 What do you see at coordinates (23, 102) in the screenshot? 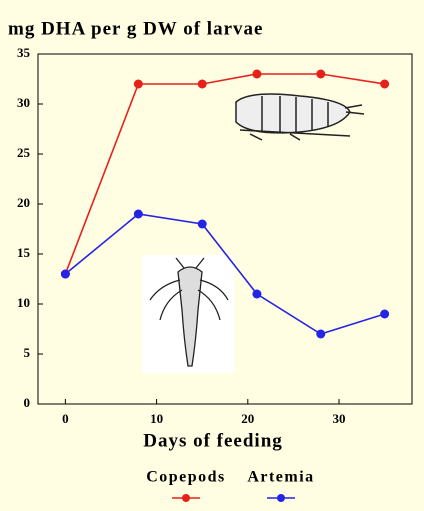
I see `y-tick-label: 30` at bounding box center [23, 102].